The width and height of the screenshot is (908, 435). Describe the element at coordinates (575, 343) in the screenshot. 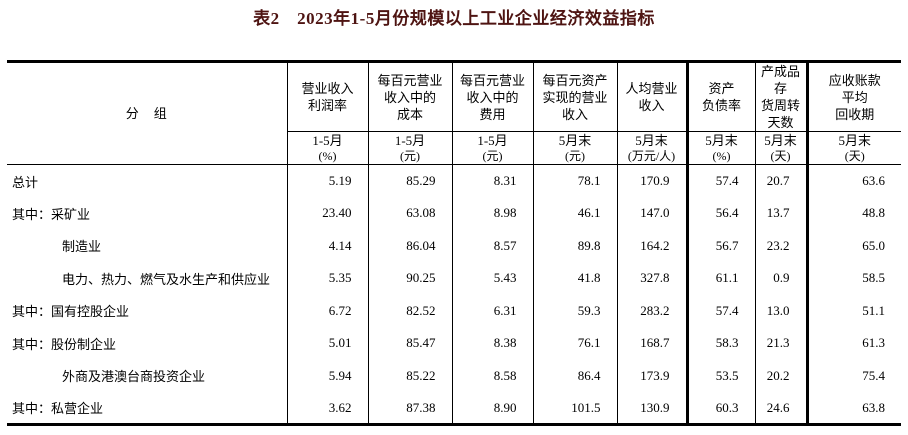

I see `cell-value: 76.1` at that location.